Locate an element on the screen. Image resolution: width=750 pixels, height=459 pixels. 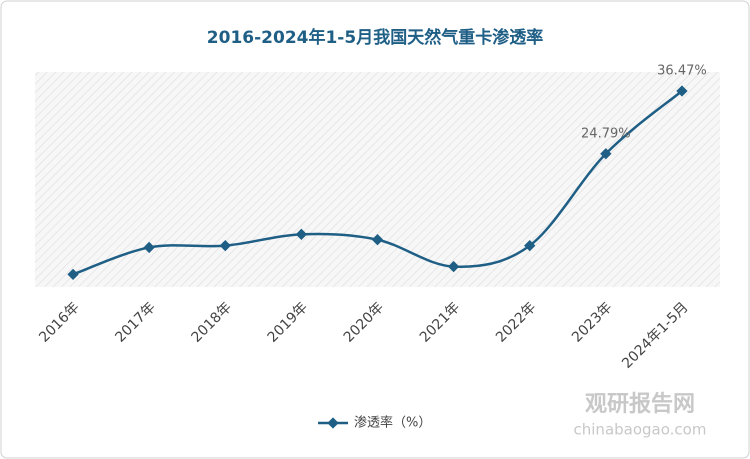
data-label: 36.47% is located at coordinates (682, 70).